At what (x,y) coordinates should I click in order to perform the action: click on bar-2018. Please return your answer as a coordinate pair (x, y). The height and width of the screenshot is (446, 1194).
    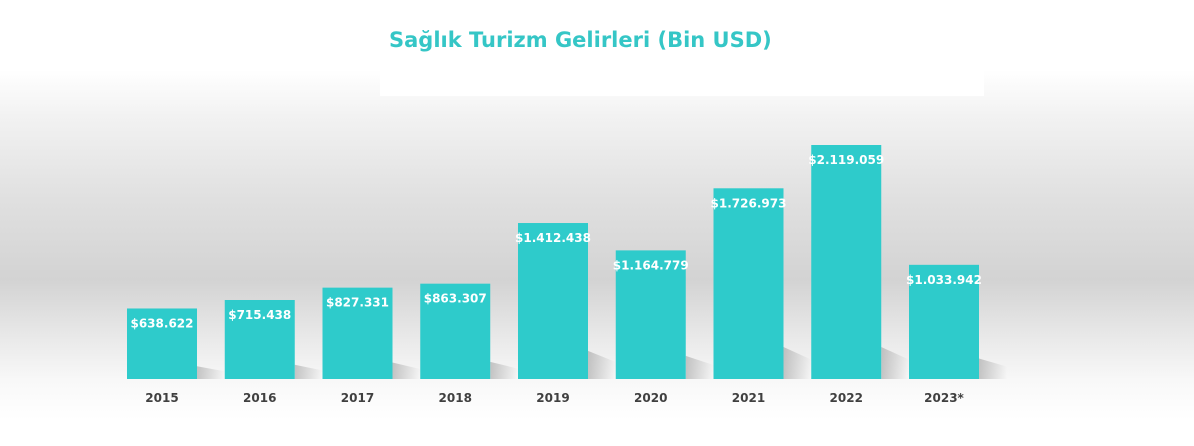
    Looking at the image, I should click on (455, 331).